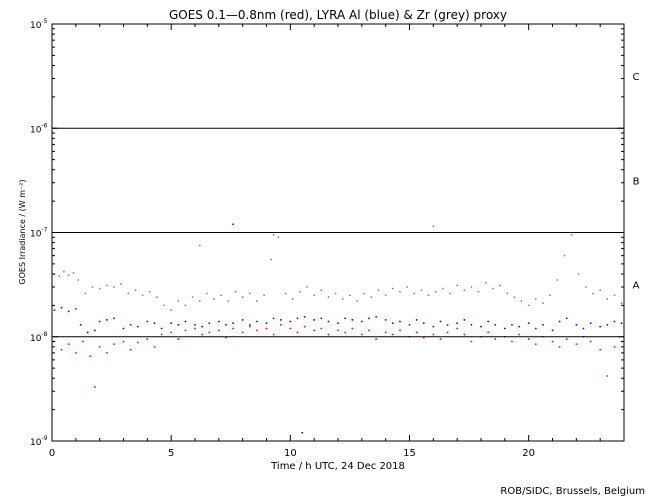 This screenshot has width=650, height=500. What do you see at coordinates (39, 24) in the screenshot?
I see `y-tick-label-4: 10⁻⁵` at bounding box center [39, 24].